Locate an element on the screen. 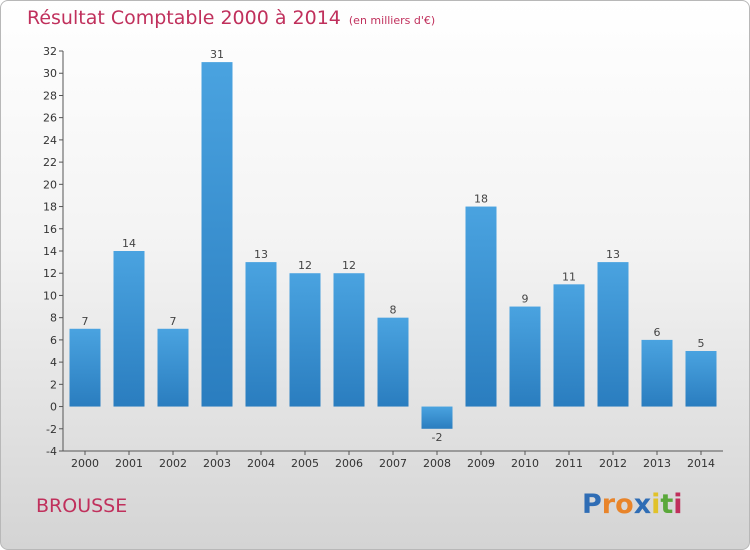  bar-2004 is located at coordinates (261, 334).